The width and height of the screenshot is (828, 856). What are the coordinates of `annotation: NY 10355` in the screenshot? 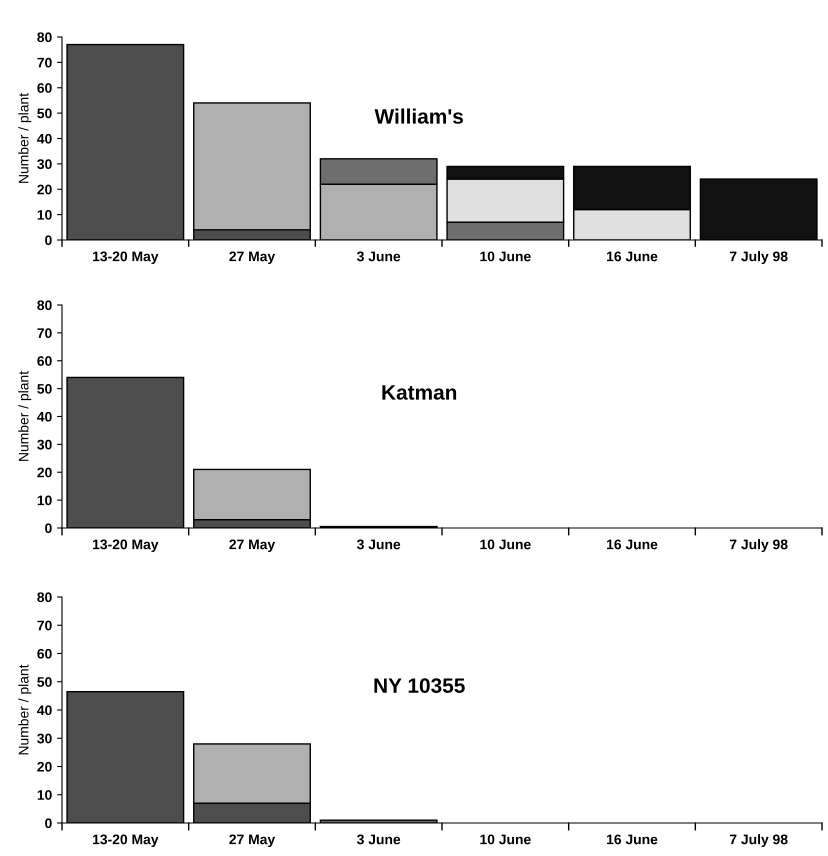 It's located at (419, 686).